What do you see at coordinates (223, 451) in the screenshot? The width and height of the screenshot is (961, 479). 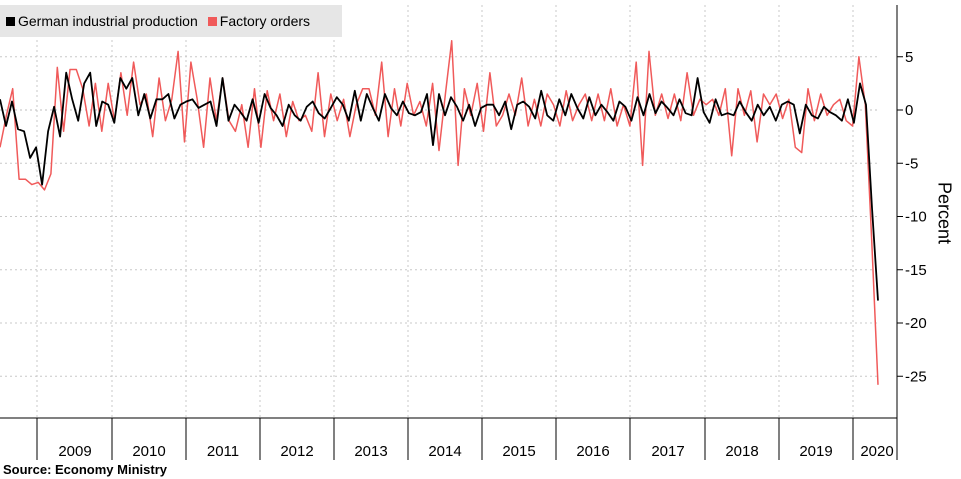 I see `x-tick-label: 2011` at bounding box center [223, 451].